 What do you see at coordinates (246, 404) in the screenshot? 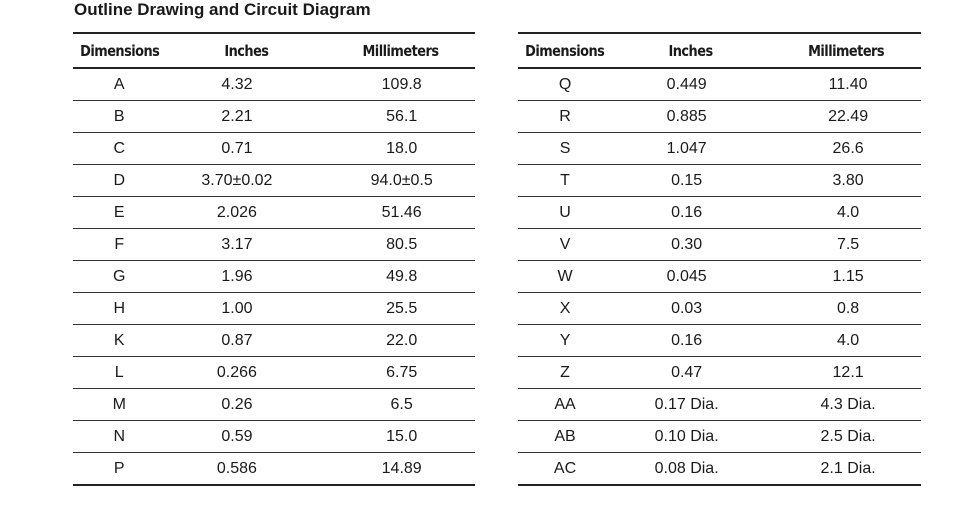
I see `cell-inches: 0.26` at bounding box center [246, 404].